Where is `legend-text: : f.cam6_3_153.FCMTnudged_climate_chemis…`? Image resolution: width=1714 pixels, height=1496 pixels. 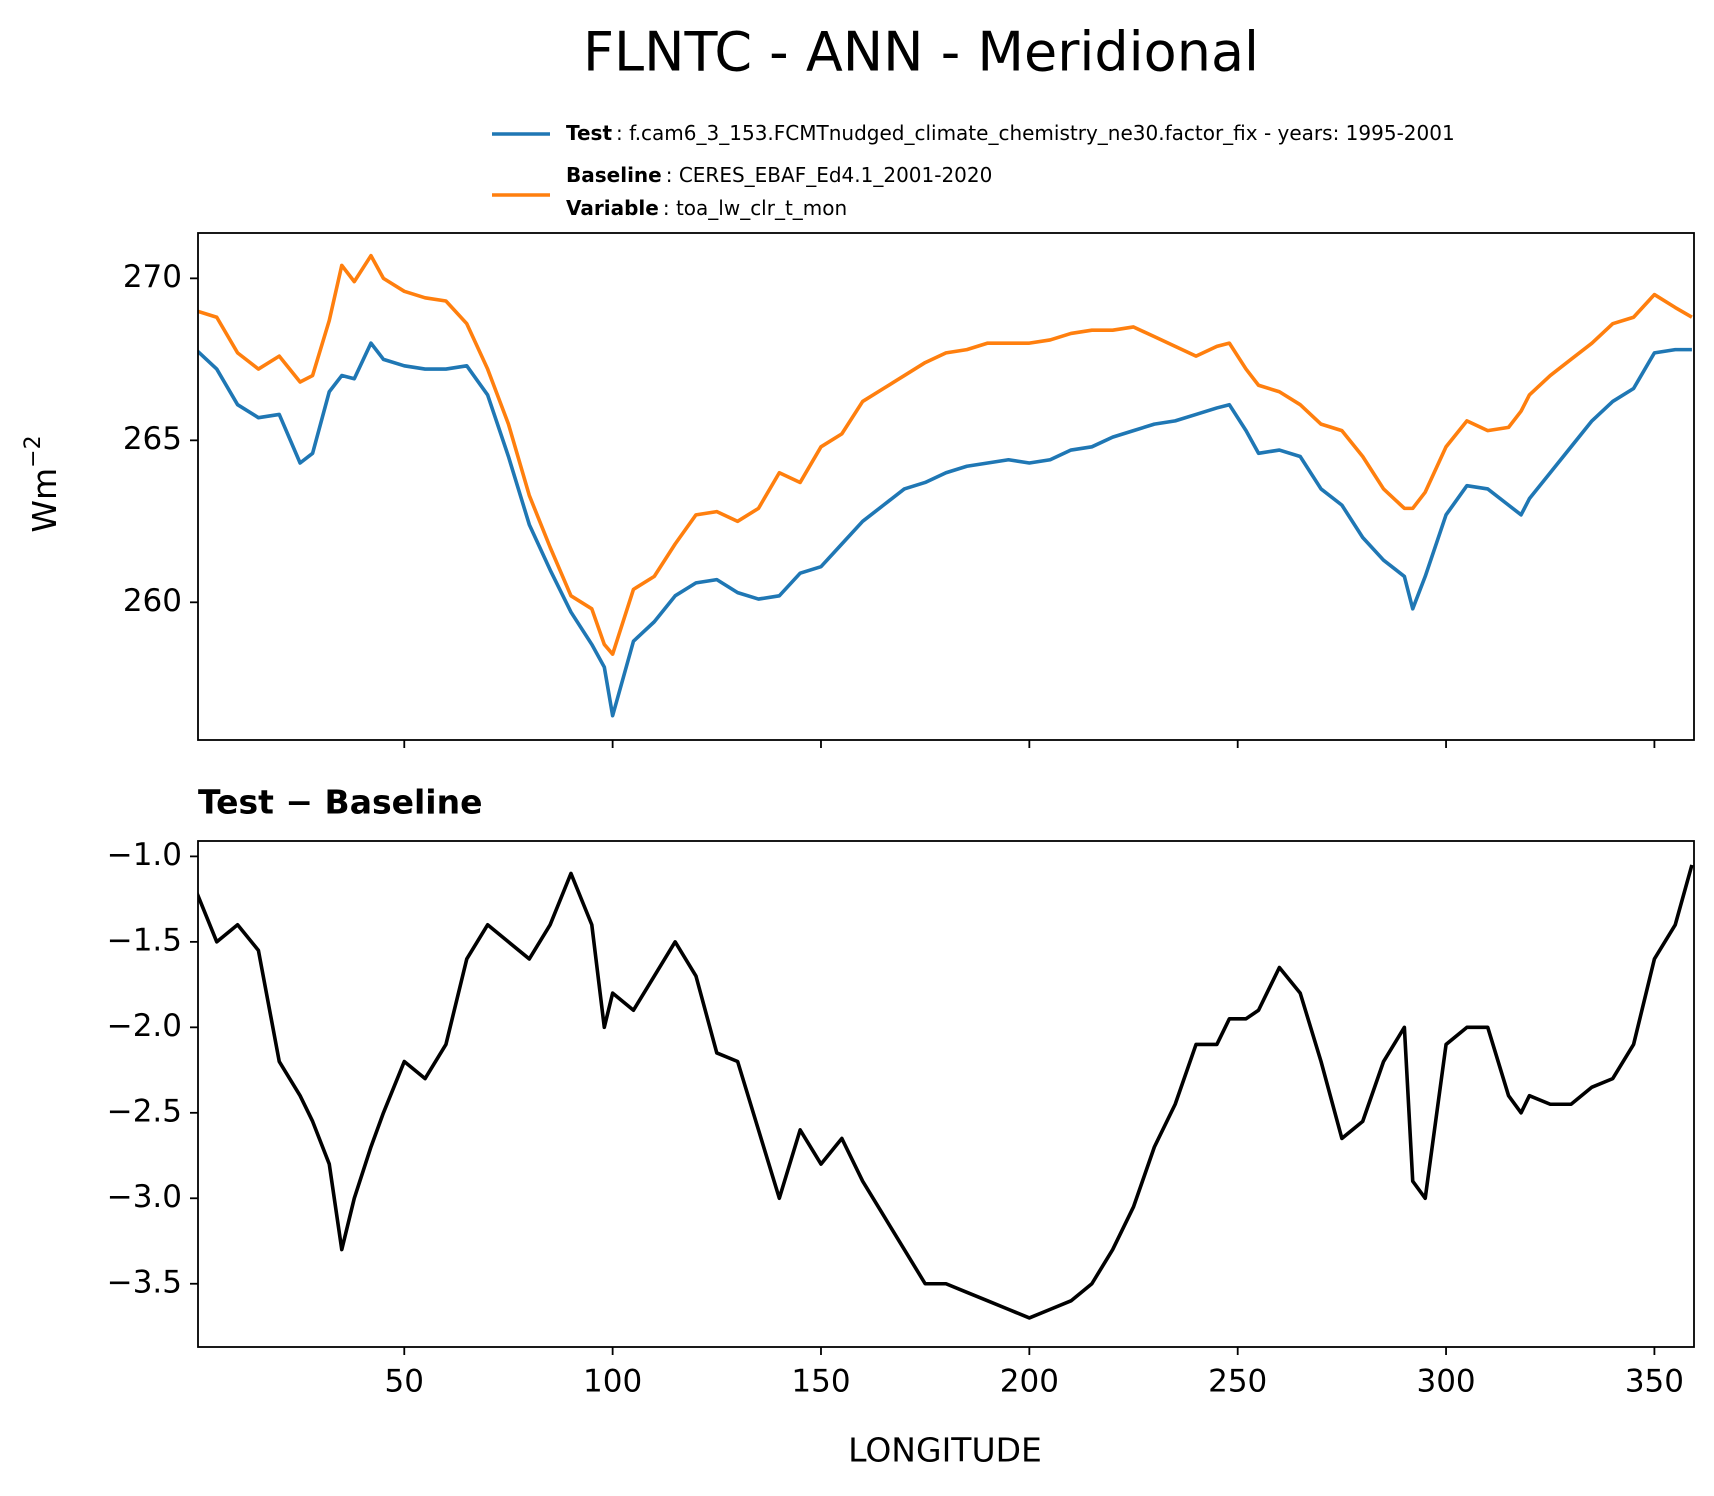
legend-text: : f.cam6_3_153.FCMTnudged_climate_chemis… is located at coordinates (1035, 133).